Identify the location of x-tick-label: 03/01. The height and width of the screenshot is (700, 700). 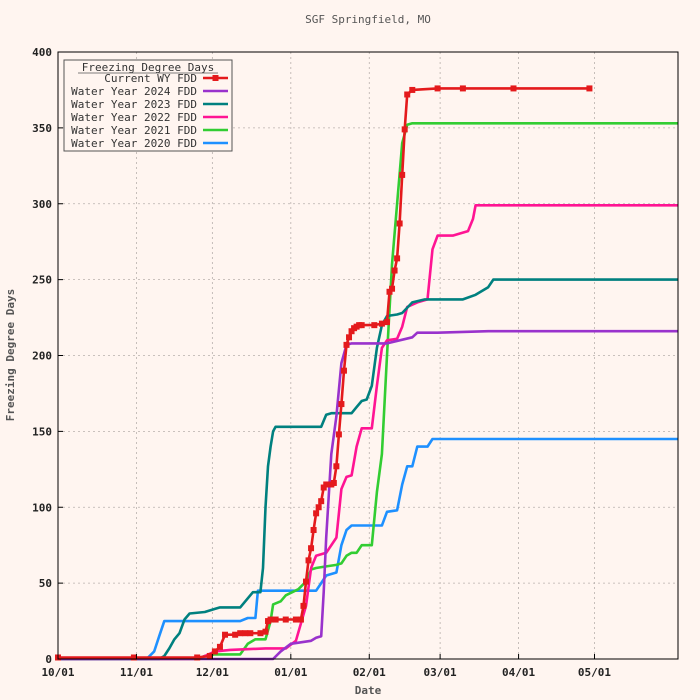
(440, 672).